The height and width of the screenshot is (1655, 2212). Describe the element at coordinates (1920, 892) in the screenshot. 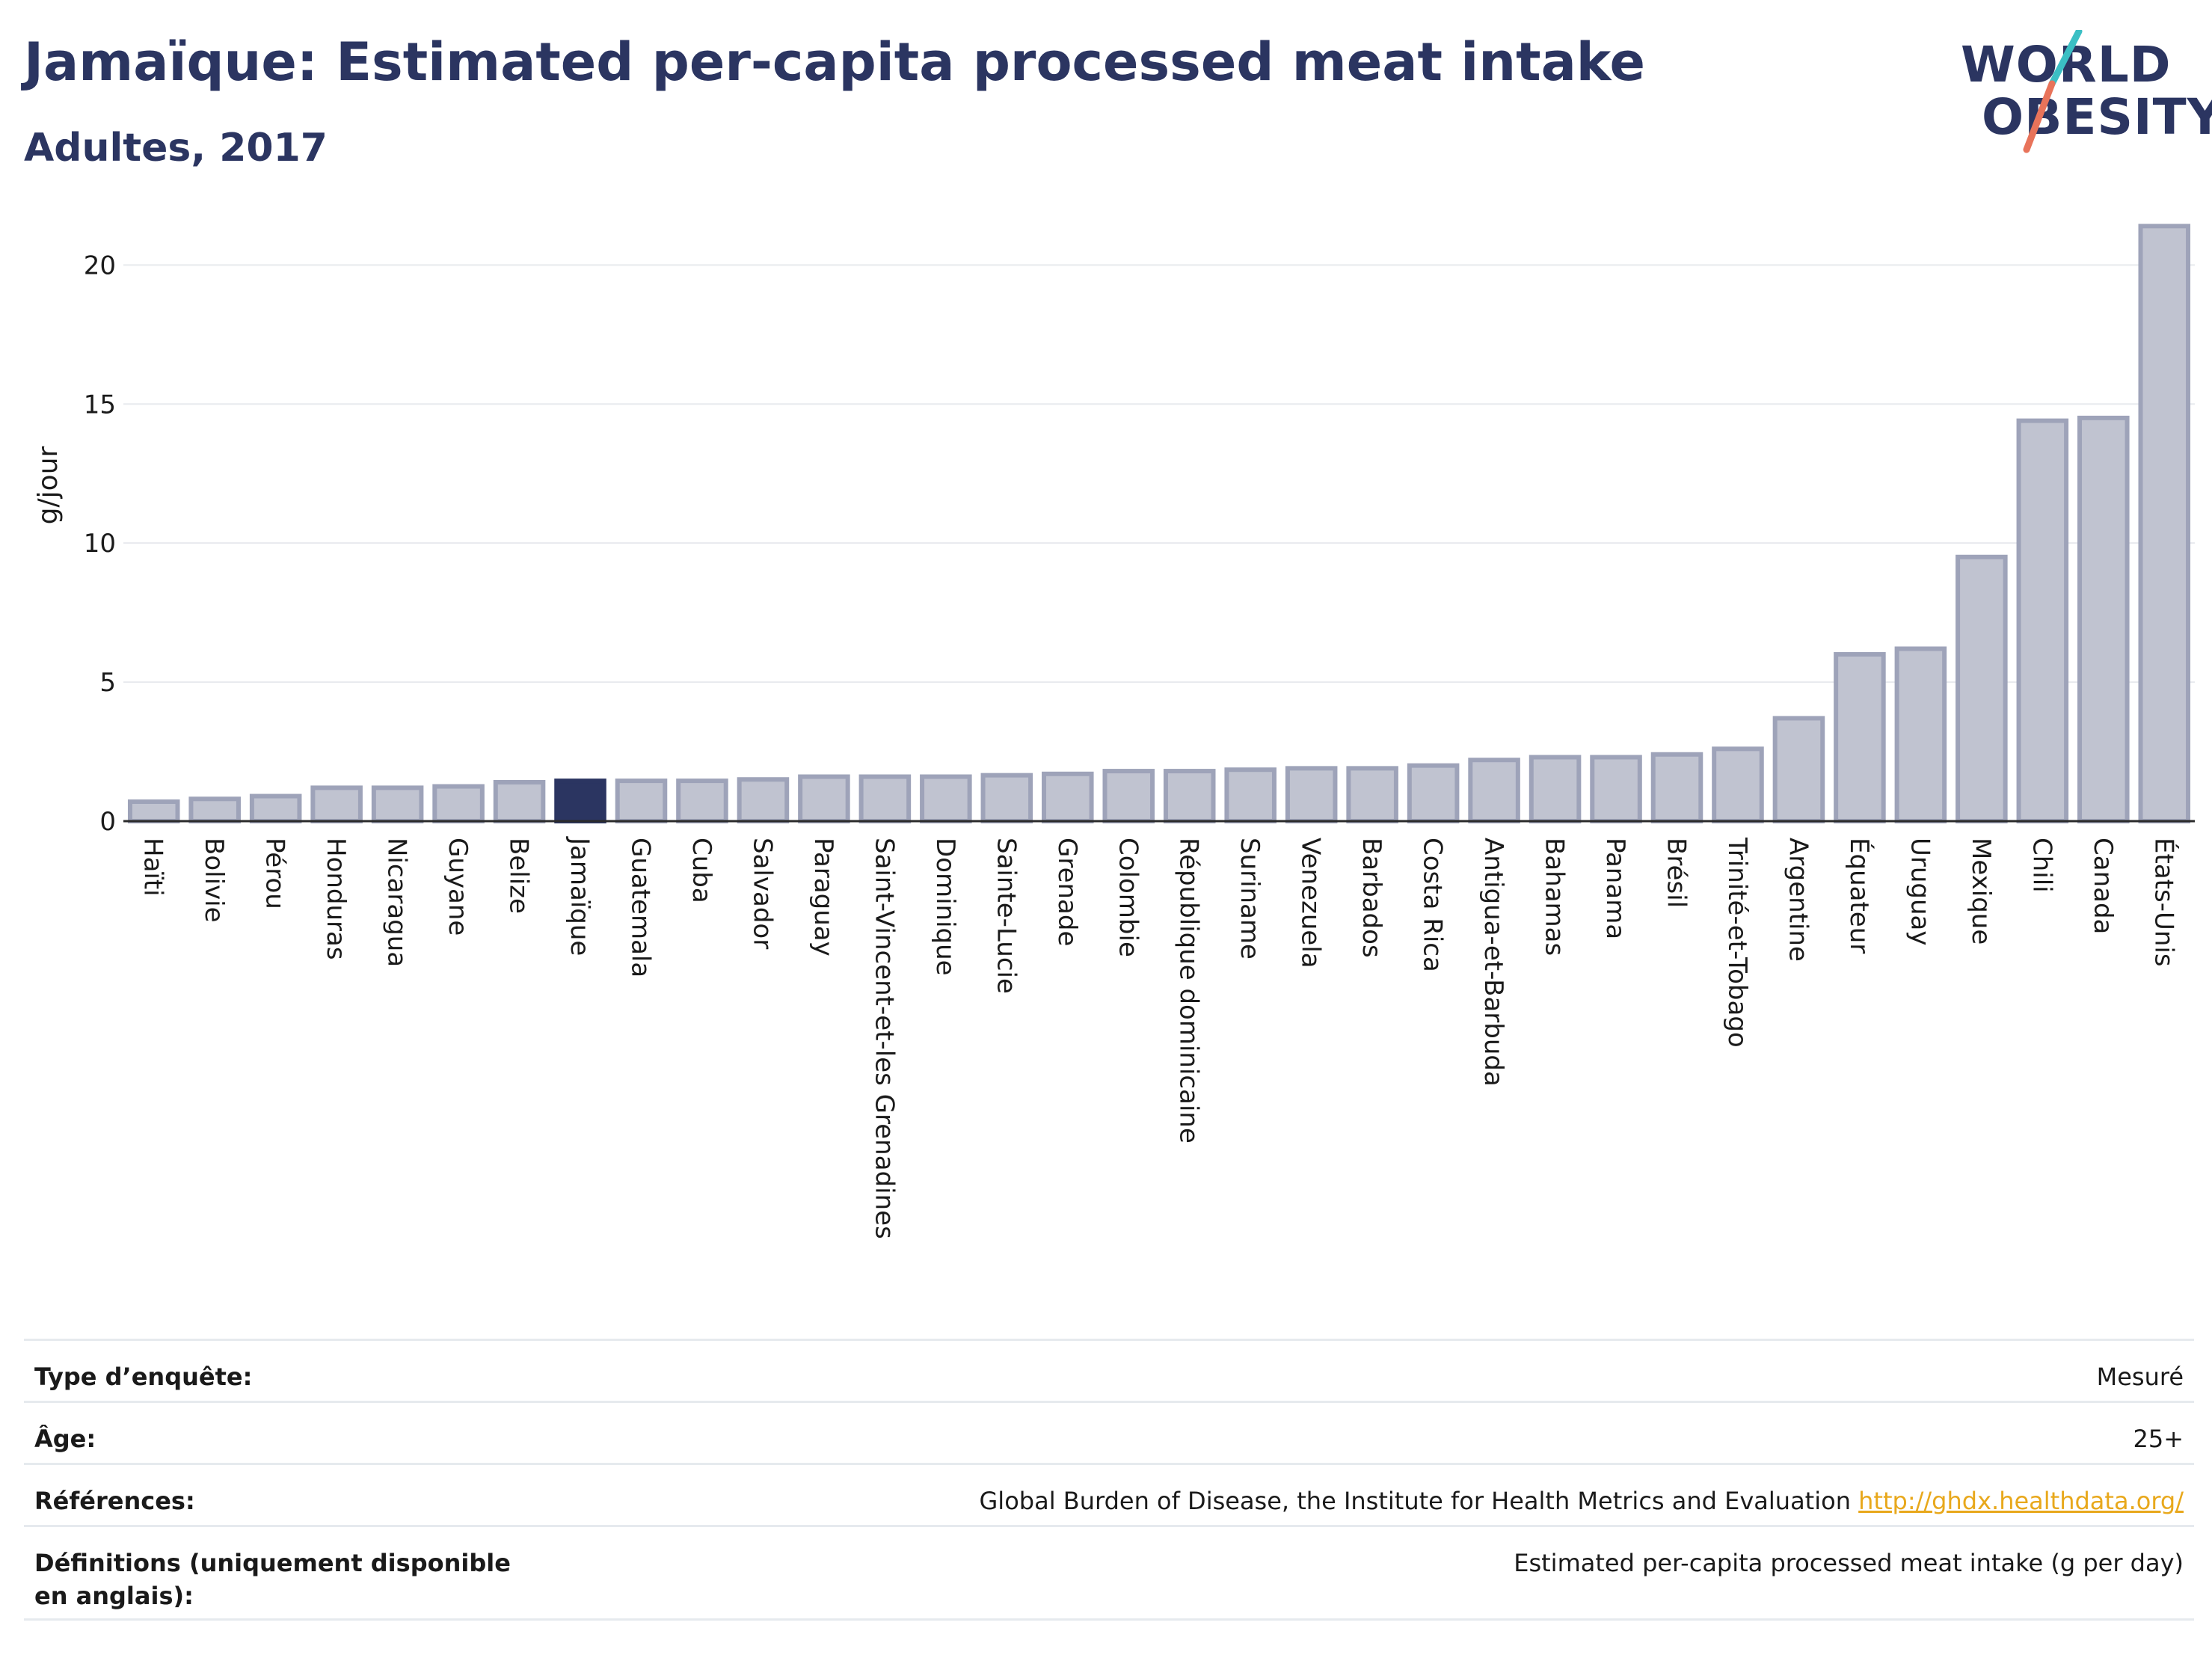

I see `x-tick-label: Uruguay` at that location.